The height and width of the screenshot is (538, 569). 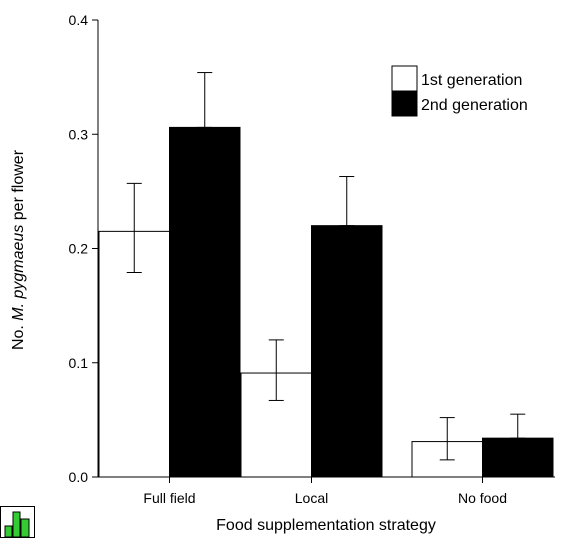 I want to click on x-tick-label: Full field, so click(x=169, y=498).